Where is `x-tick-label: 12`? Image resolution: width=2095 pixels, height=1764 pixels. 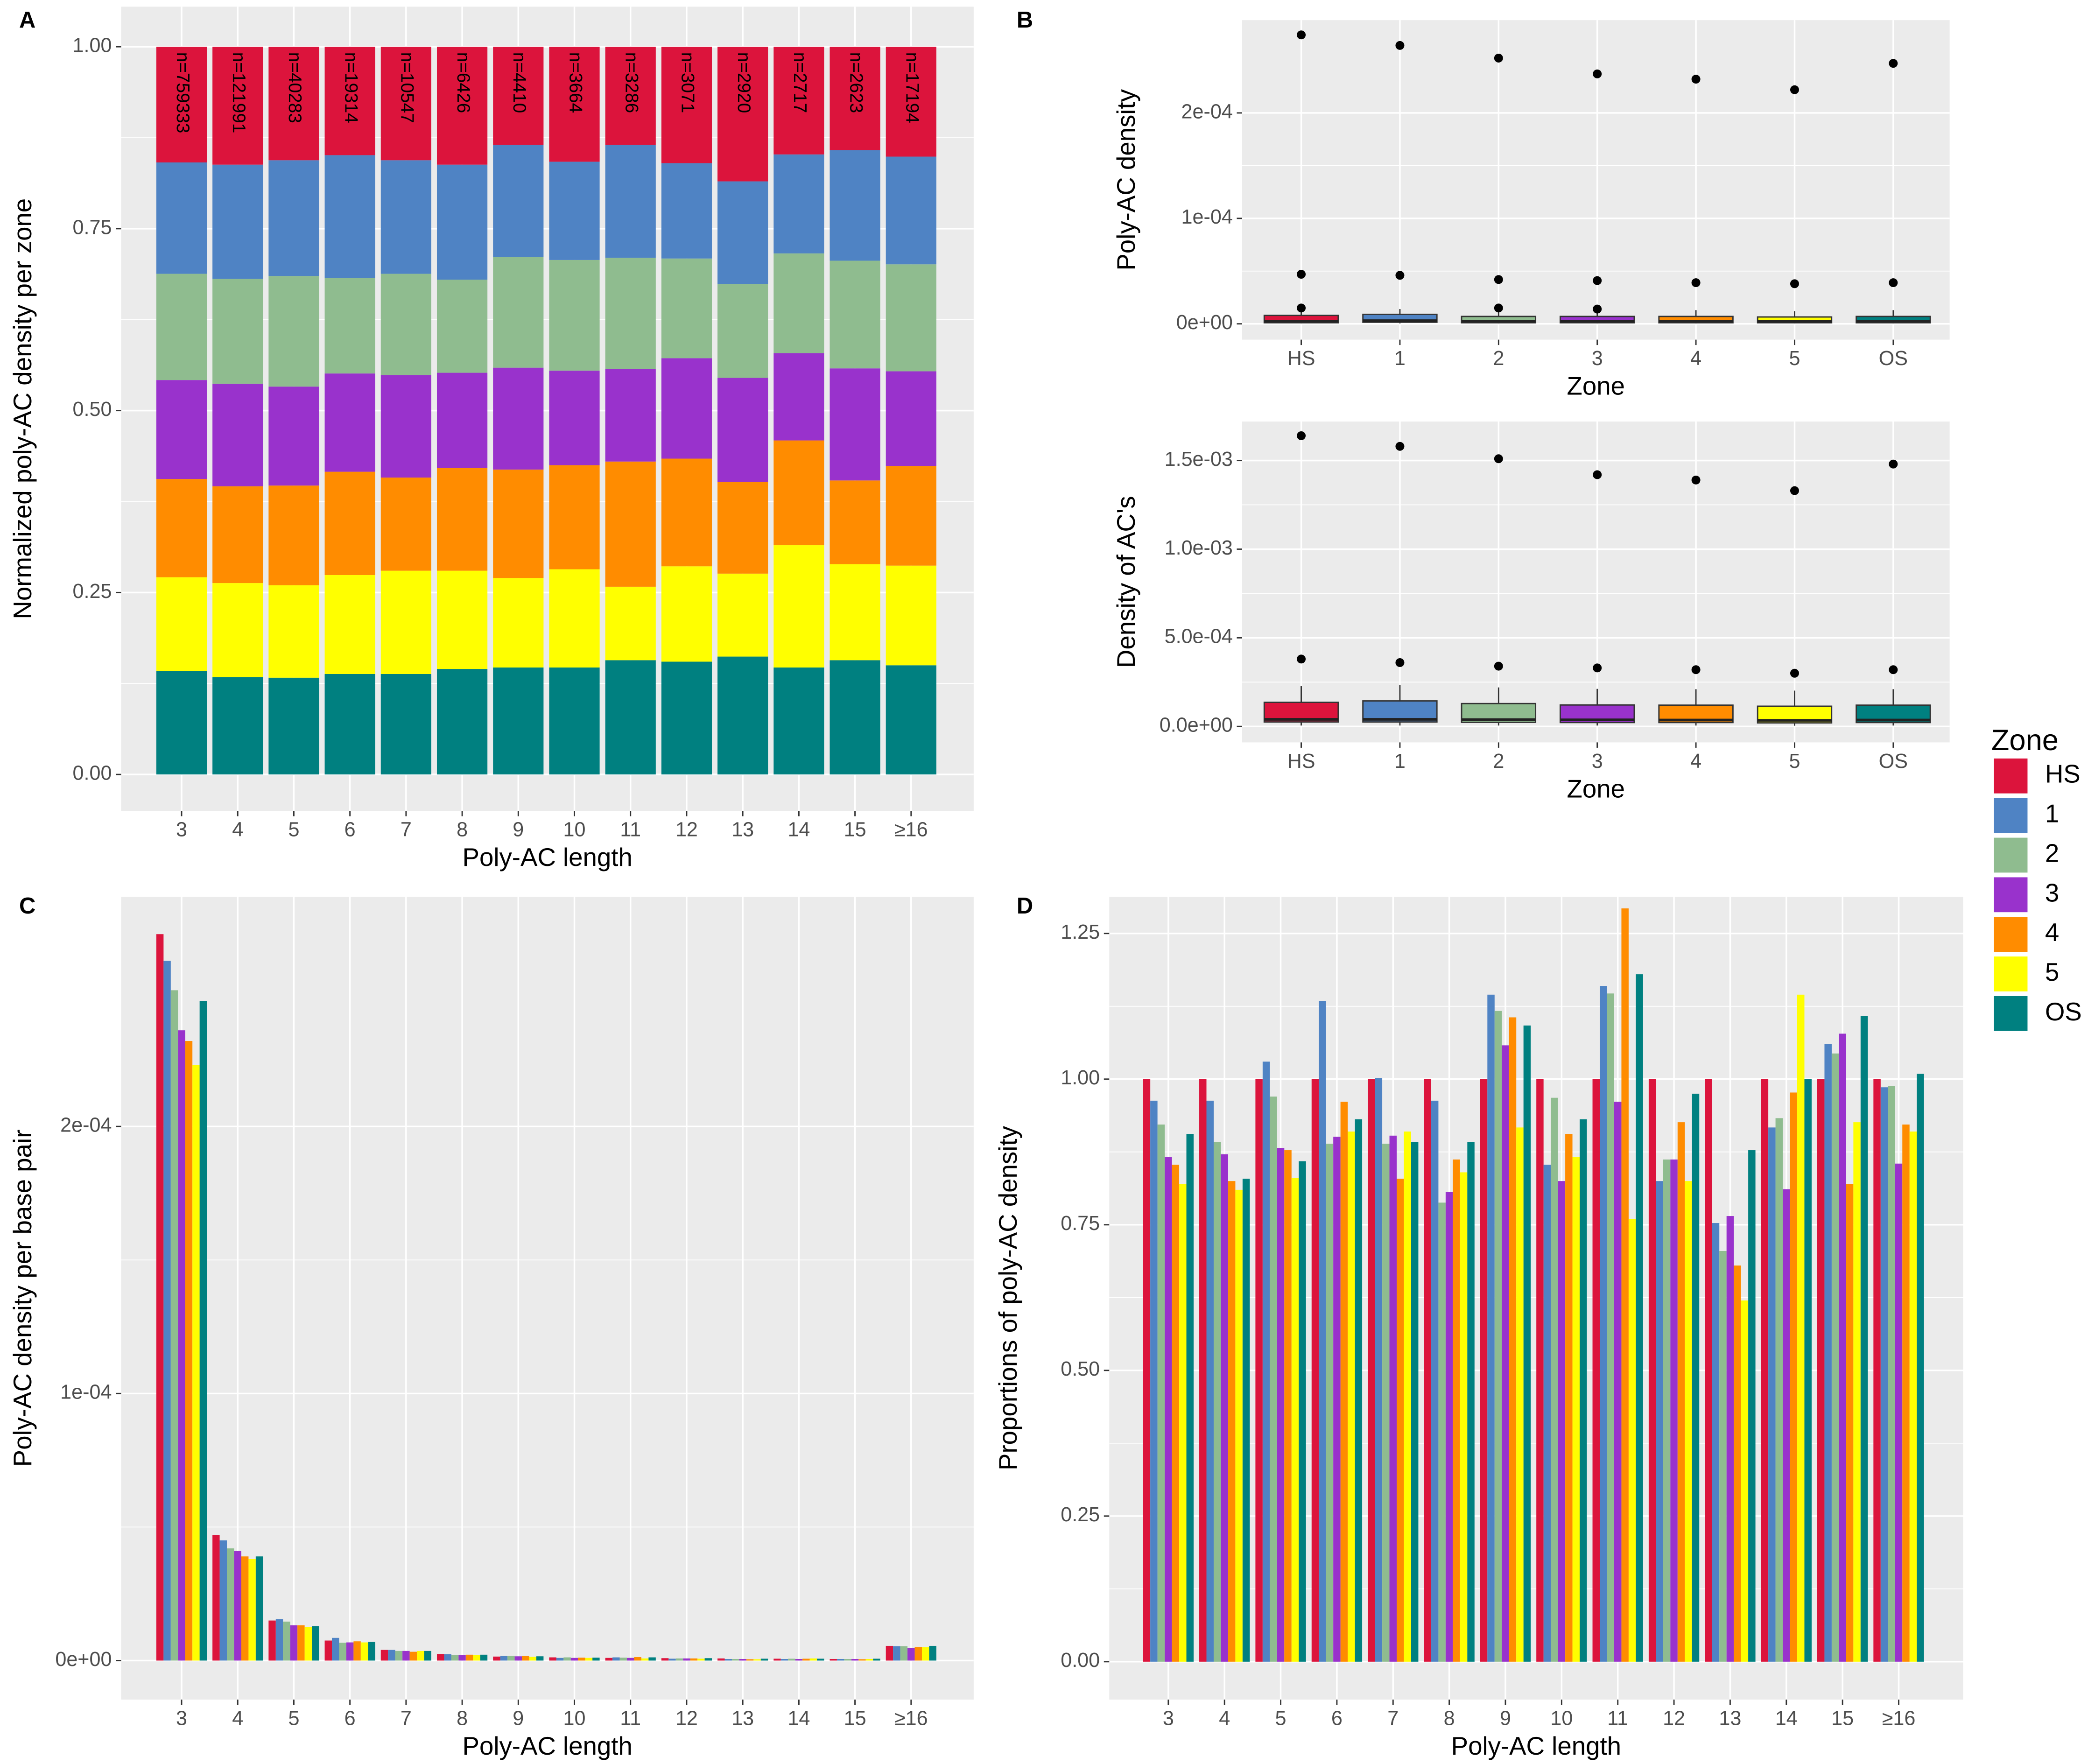
x-tick-label: 12 is located at coordinates (1674, 1718).